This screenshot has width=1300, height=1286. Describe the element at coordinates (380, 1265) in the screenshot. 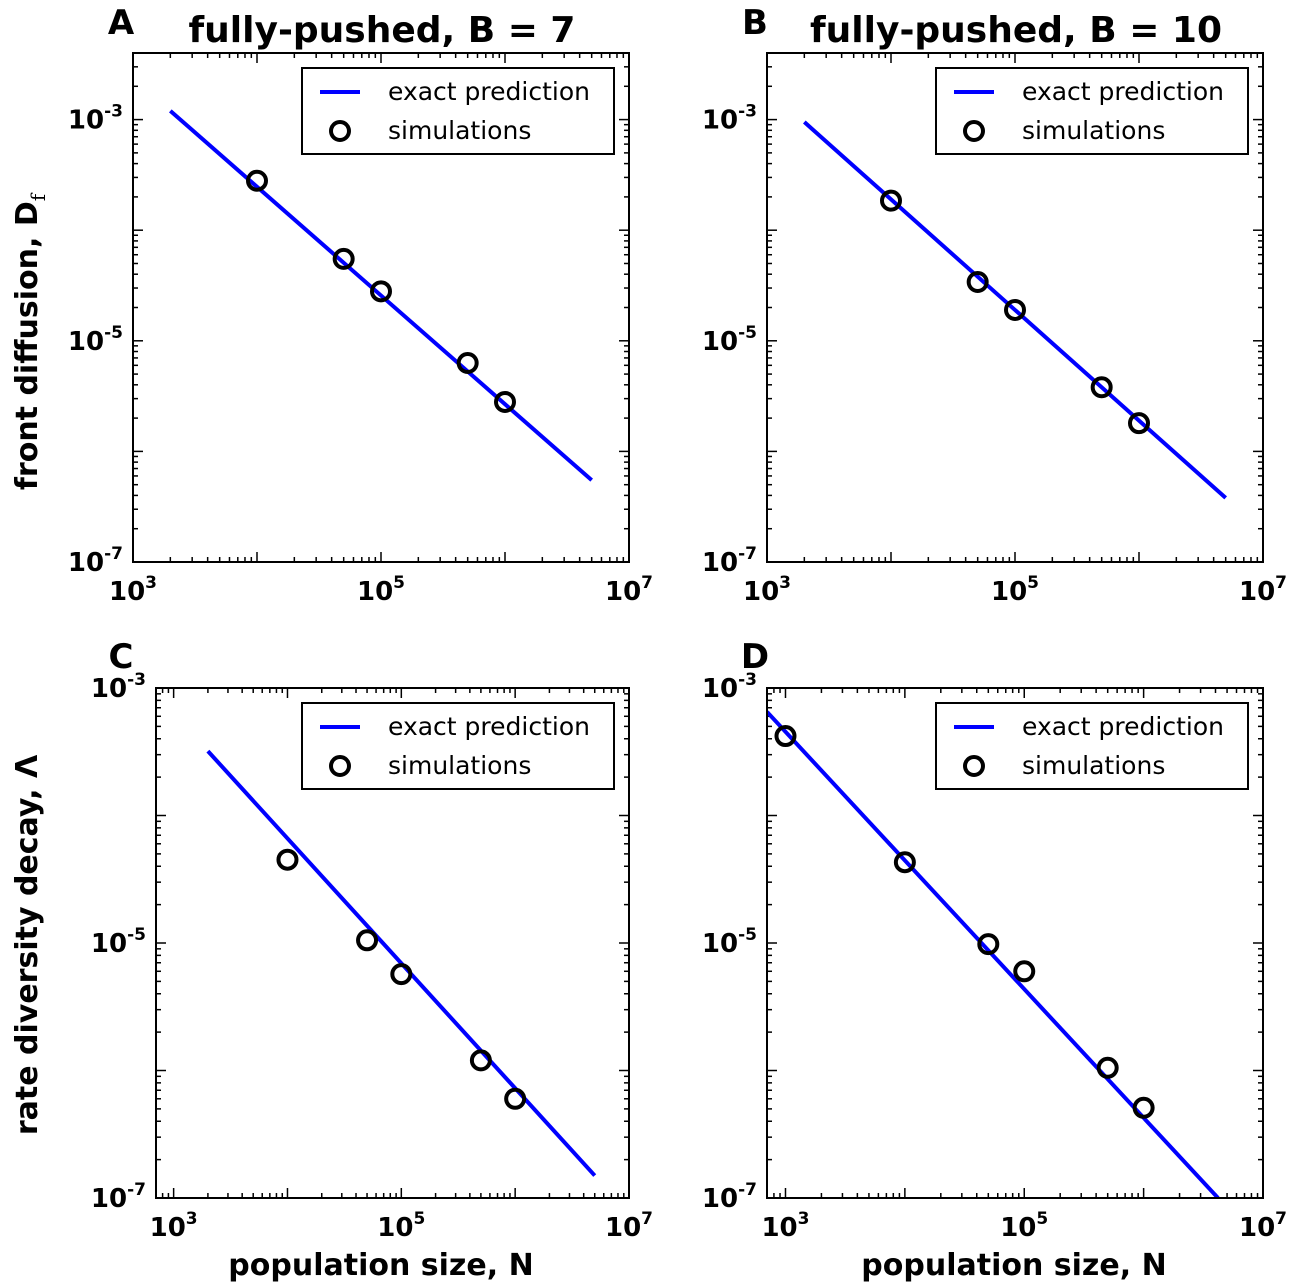

I see `x-axis-label-left: population size, N` at that location.